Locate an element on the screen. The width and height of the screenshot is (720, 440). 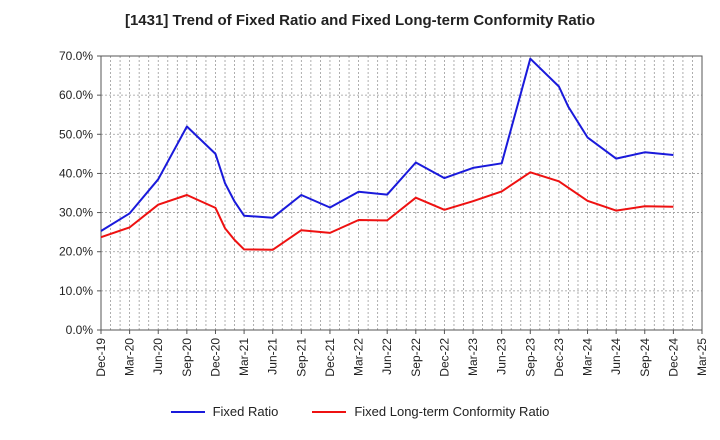
x-tick-label: Dec-23 is located at coordinates (559, 357).